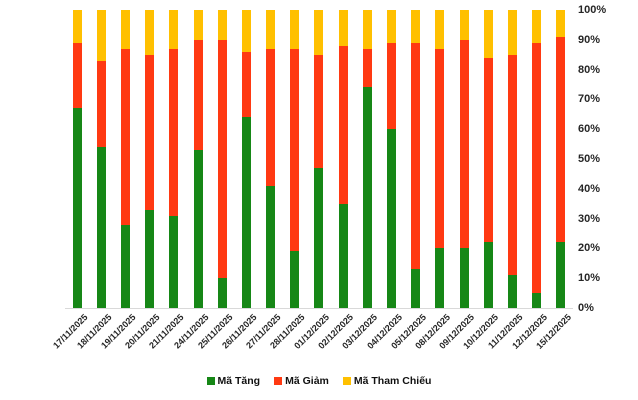  I want to click on legend-label: Mã Tăng, so click(239, 381).